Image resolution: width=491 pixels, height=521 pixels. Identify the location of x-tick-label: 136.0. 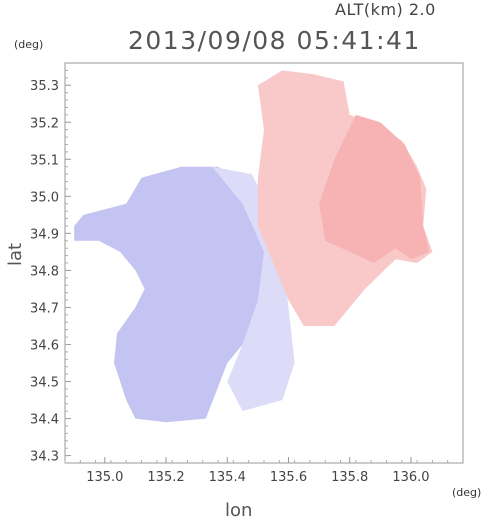
(410, 477).